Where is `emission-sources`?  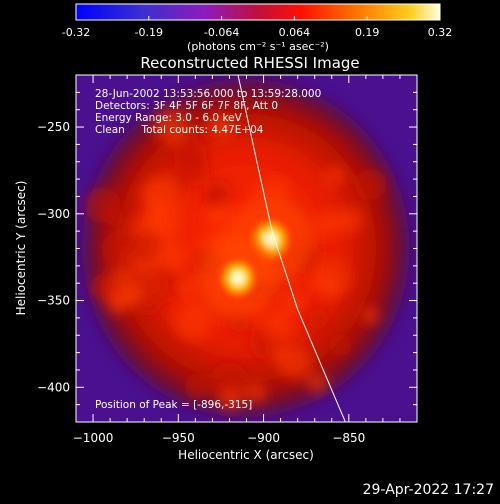
emission-sources is located at coordinates (255, 257).